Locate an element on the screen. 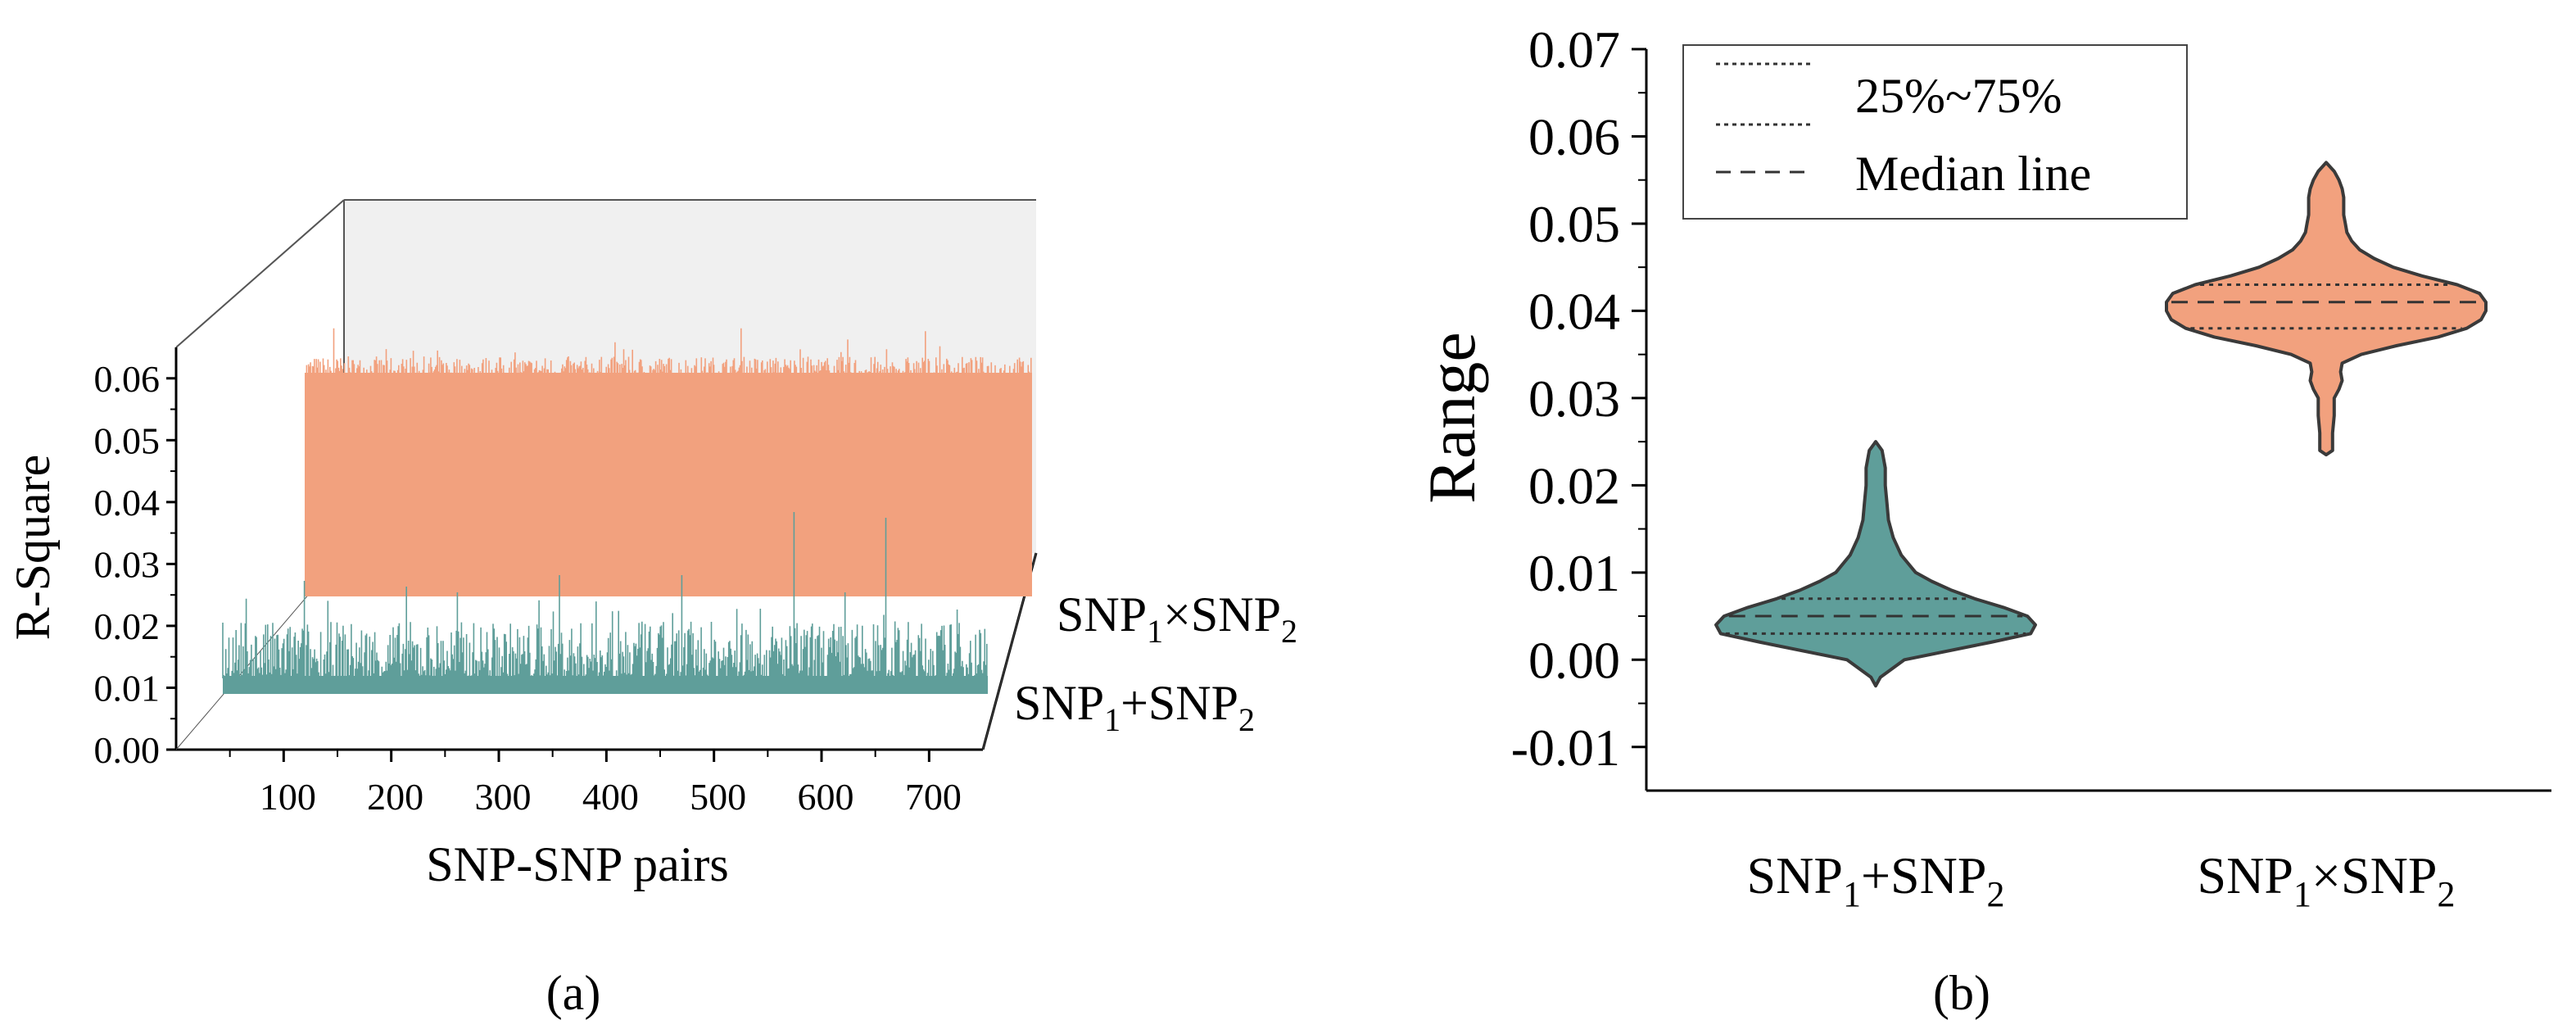 This screenshot has height=1029, width=2576. y-tick-label: 0.01 is located at coordinates (127, 688).